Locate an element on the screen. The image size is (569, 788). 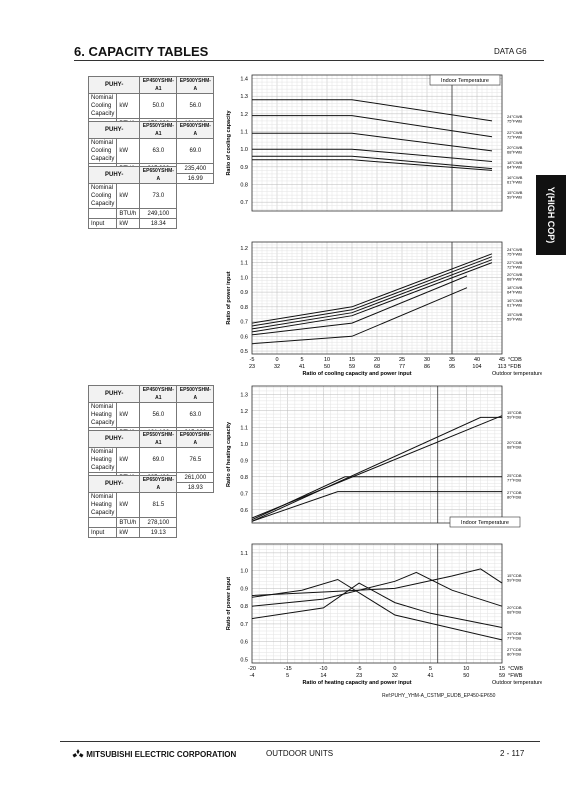
side-tab: Y(HIGH COP) is located at coordinates (551, 215).